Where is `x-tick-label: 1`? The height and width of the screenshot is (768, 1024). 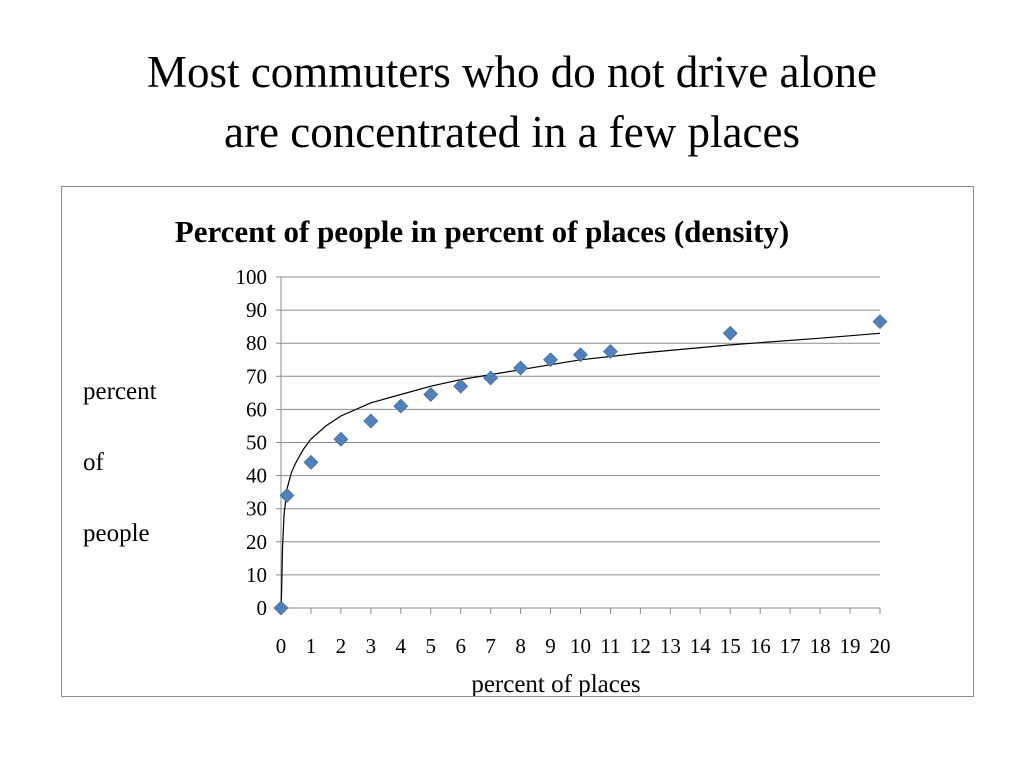
x-tick-label: 1 is located at coordinates (311, 646).